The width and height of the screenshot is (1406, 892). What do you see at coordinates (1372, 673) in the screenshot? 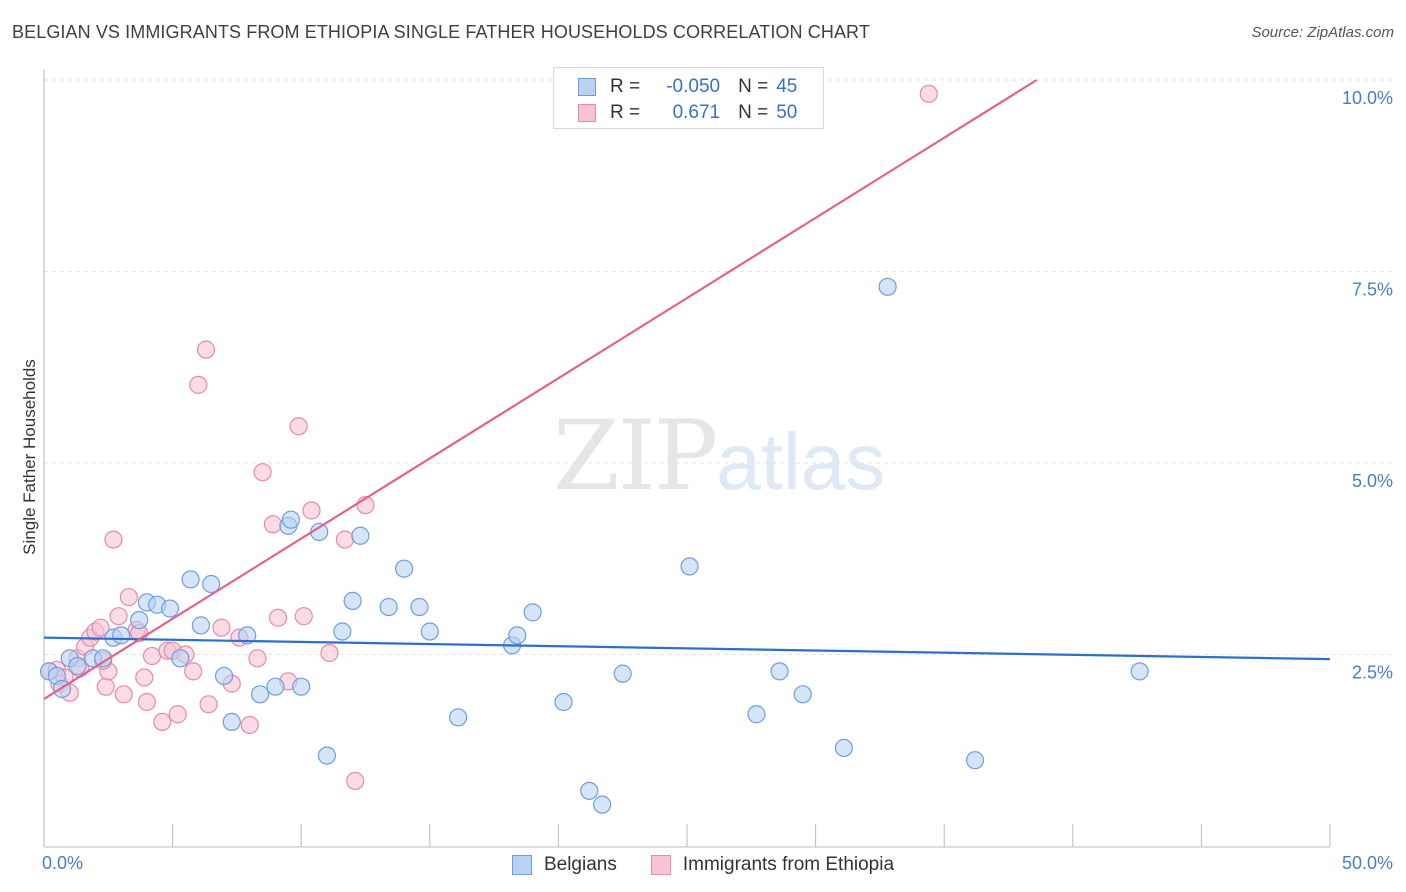
I see `y-tick-label: 2.5%` at bounding box center [1372, 673].